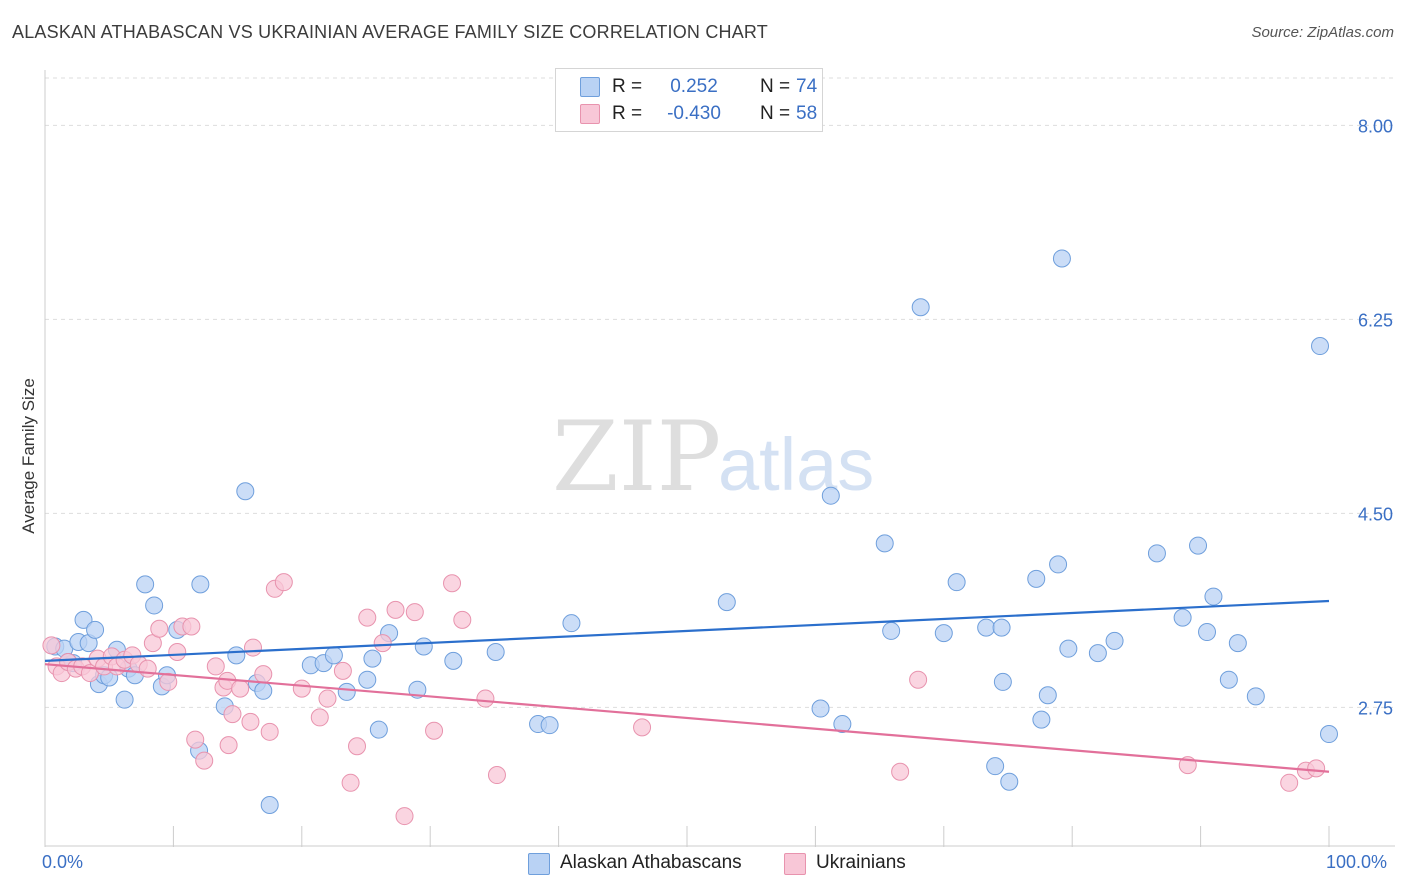  I want to click on y-axis-label: Average Family Size, so click(28, 456).